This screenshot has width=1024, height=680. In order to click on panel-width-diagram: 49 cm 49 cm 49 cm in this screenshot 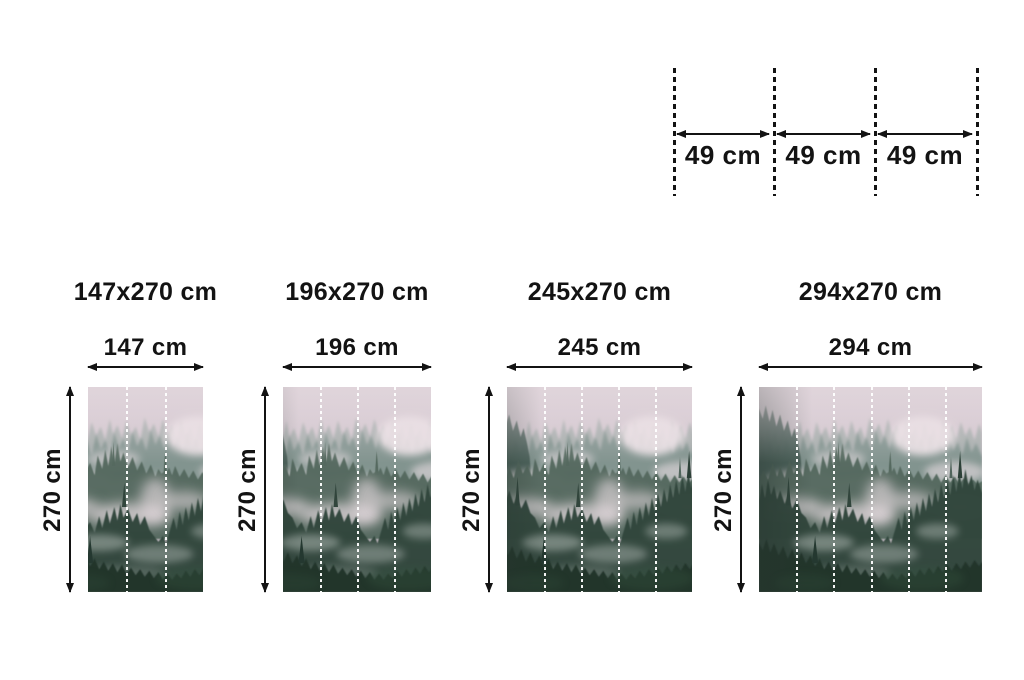, I will do `click(825, 132)`.